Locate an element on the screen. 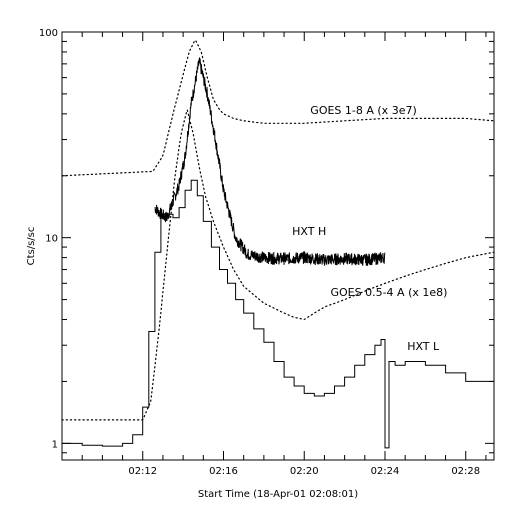 This screenshot has height=512, width=512. y-tick-label: 1 is located at coordinates (55, 444).